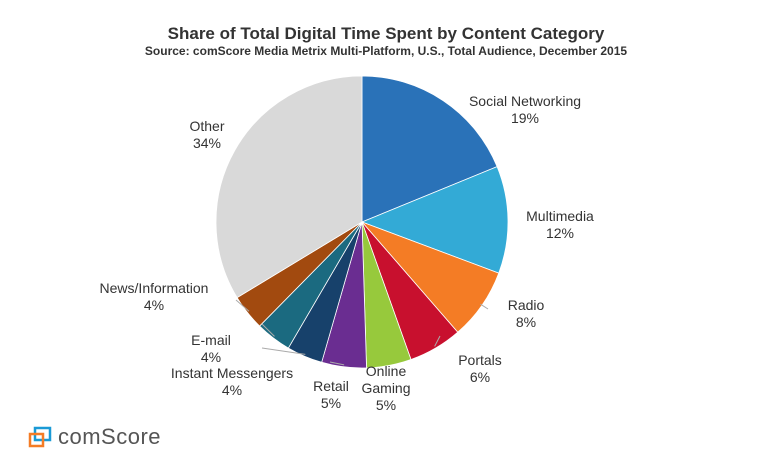 The height and width of the screenshot is (458, 772). I want to click on slice-label: Online Gaming 5%, so click(385, 388).